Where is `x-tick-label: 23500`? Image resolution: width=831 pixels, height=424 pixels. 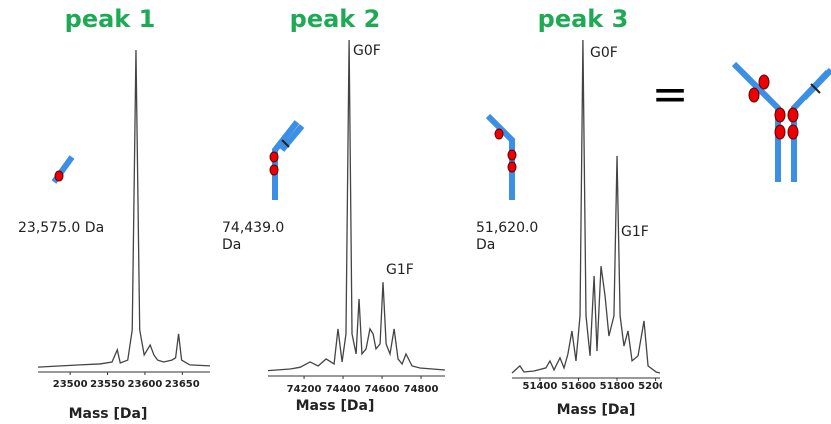 x-tick-label: 23500 is located at coordinates (70, 384).